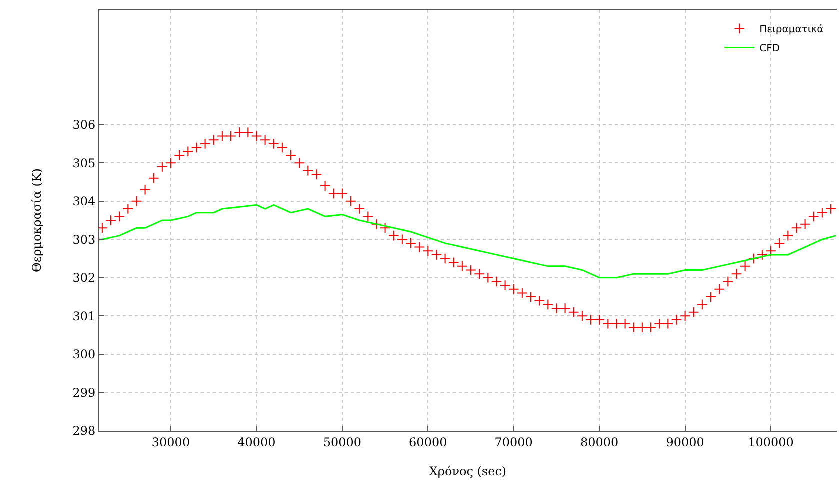  Describe the element at coordinates (771, 442) in the screenshot. I see `x-tick-label: 100000` at that location.